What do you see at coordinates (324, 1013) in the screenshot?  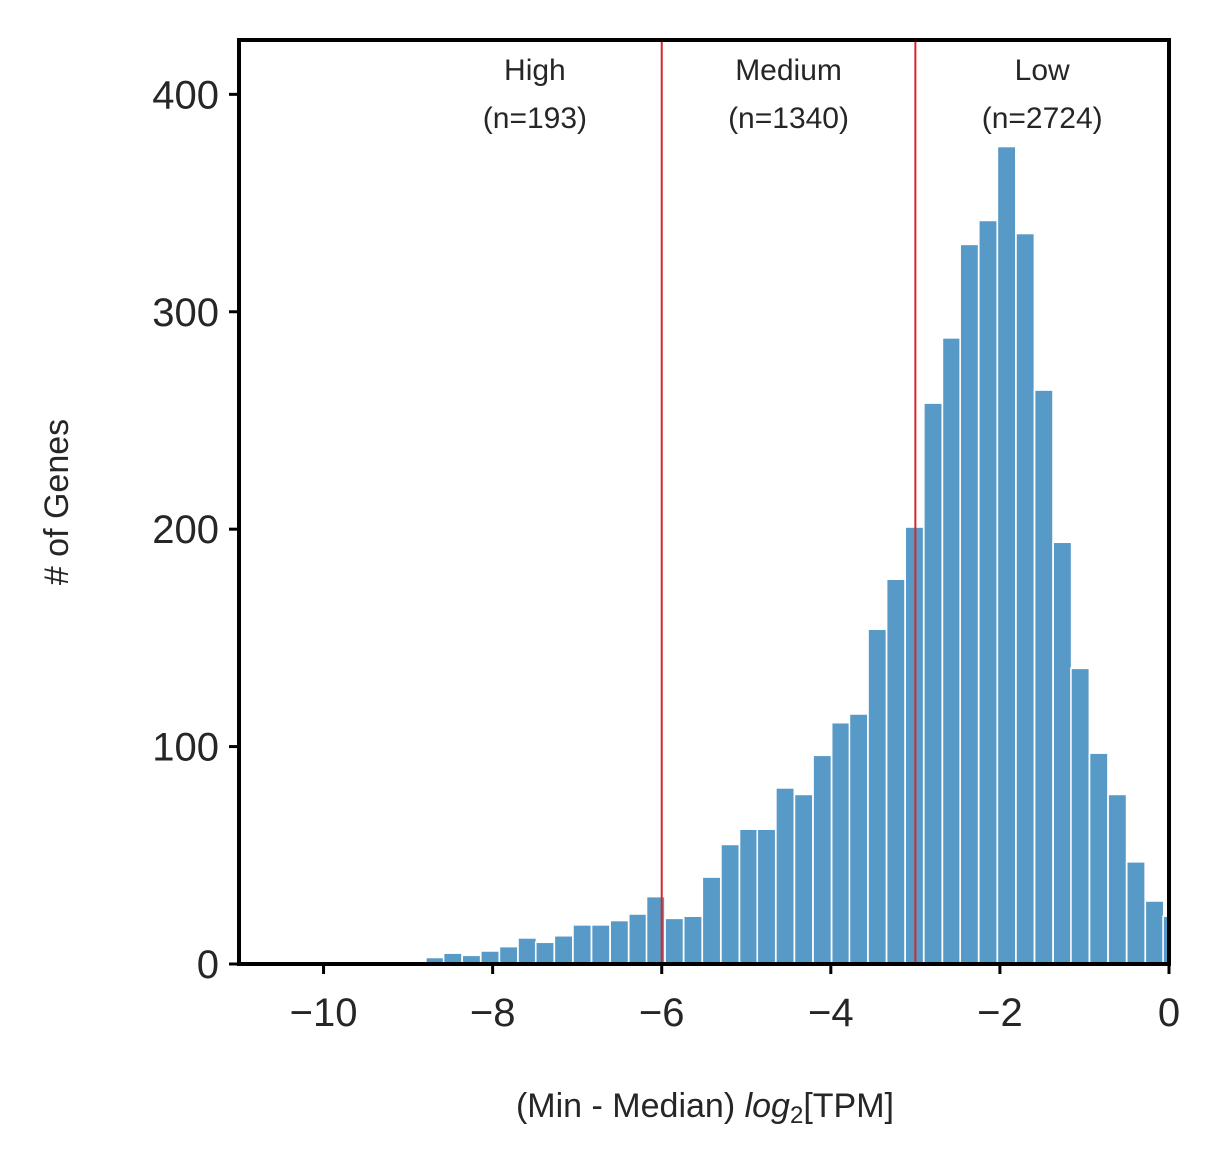 I see `x-tick-label: −10` at bounding box center [324, 1013].